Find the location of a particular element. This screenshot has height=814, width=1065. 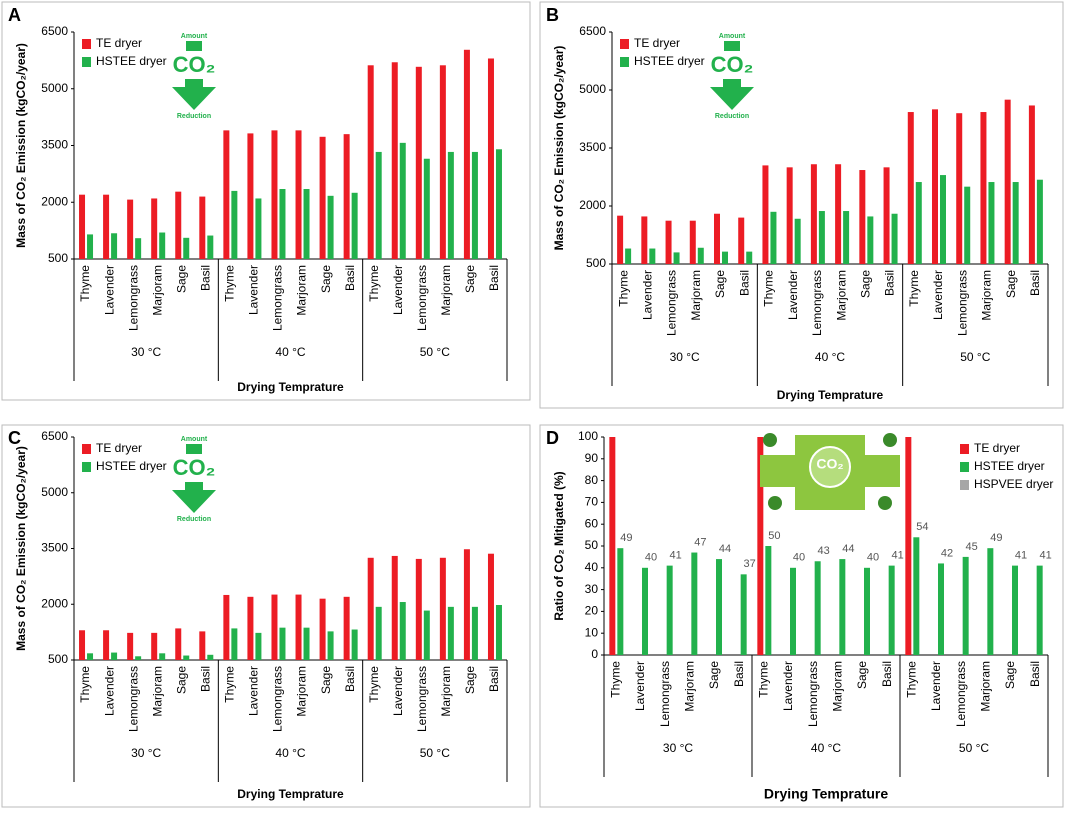

y-tick-label: 90 is located at coordinates (592, 458).